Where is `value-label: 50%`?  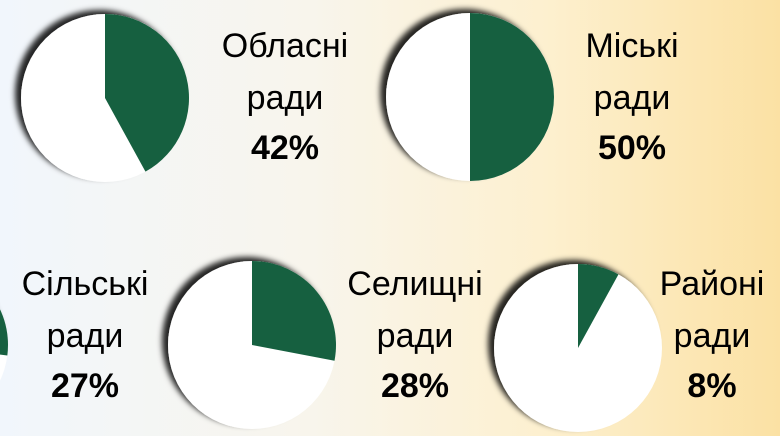 value-label: 50% is located at coordinates (632, 148).